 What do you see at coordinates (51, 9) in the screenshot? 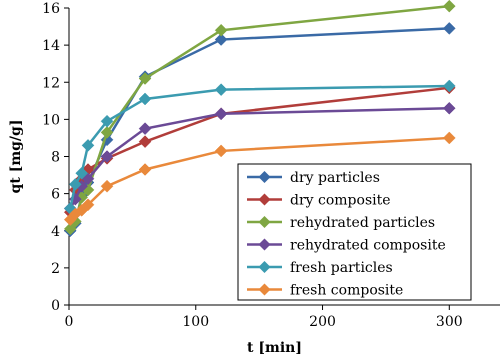
I see `y-tick-label: 16` at bounding box center [51, 9].